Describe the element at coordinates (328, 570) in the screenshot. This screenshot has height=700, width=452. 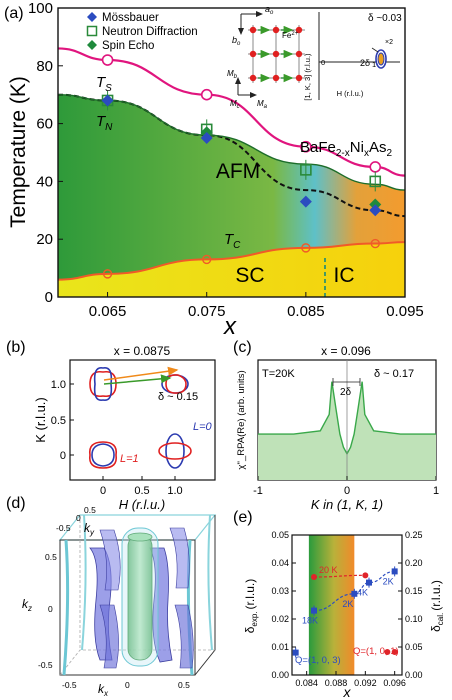
I see `e-red-label: 20 K` at that location.